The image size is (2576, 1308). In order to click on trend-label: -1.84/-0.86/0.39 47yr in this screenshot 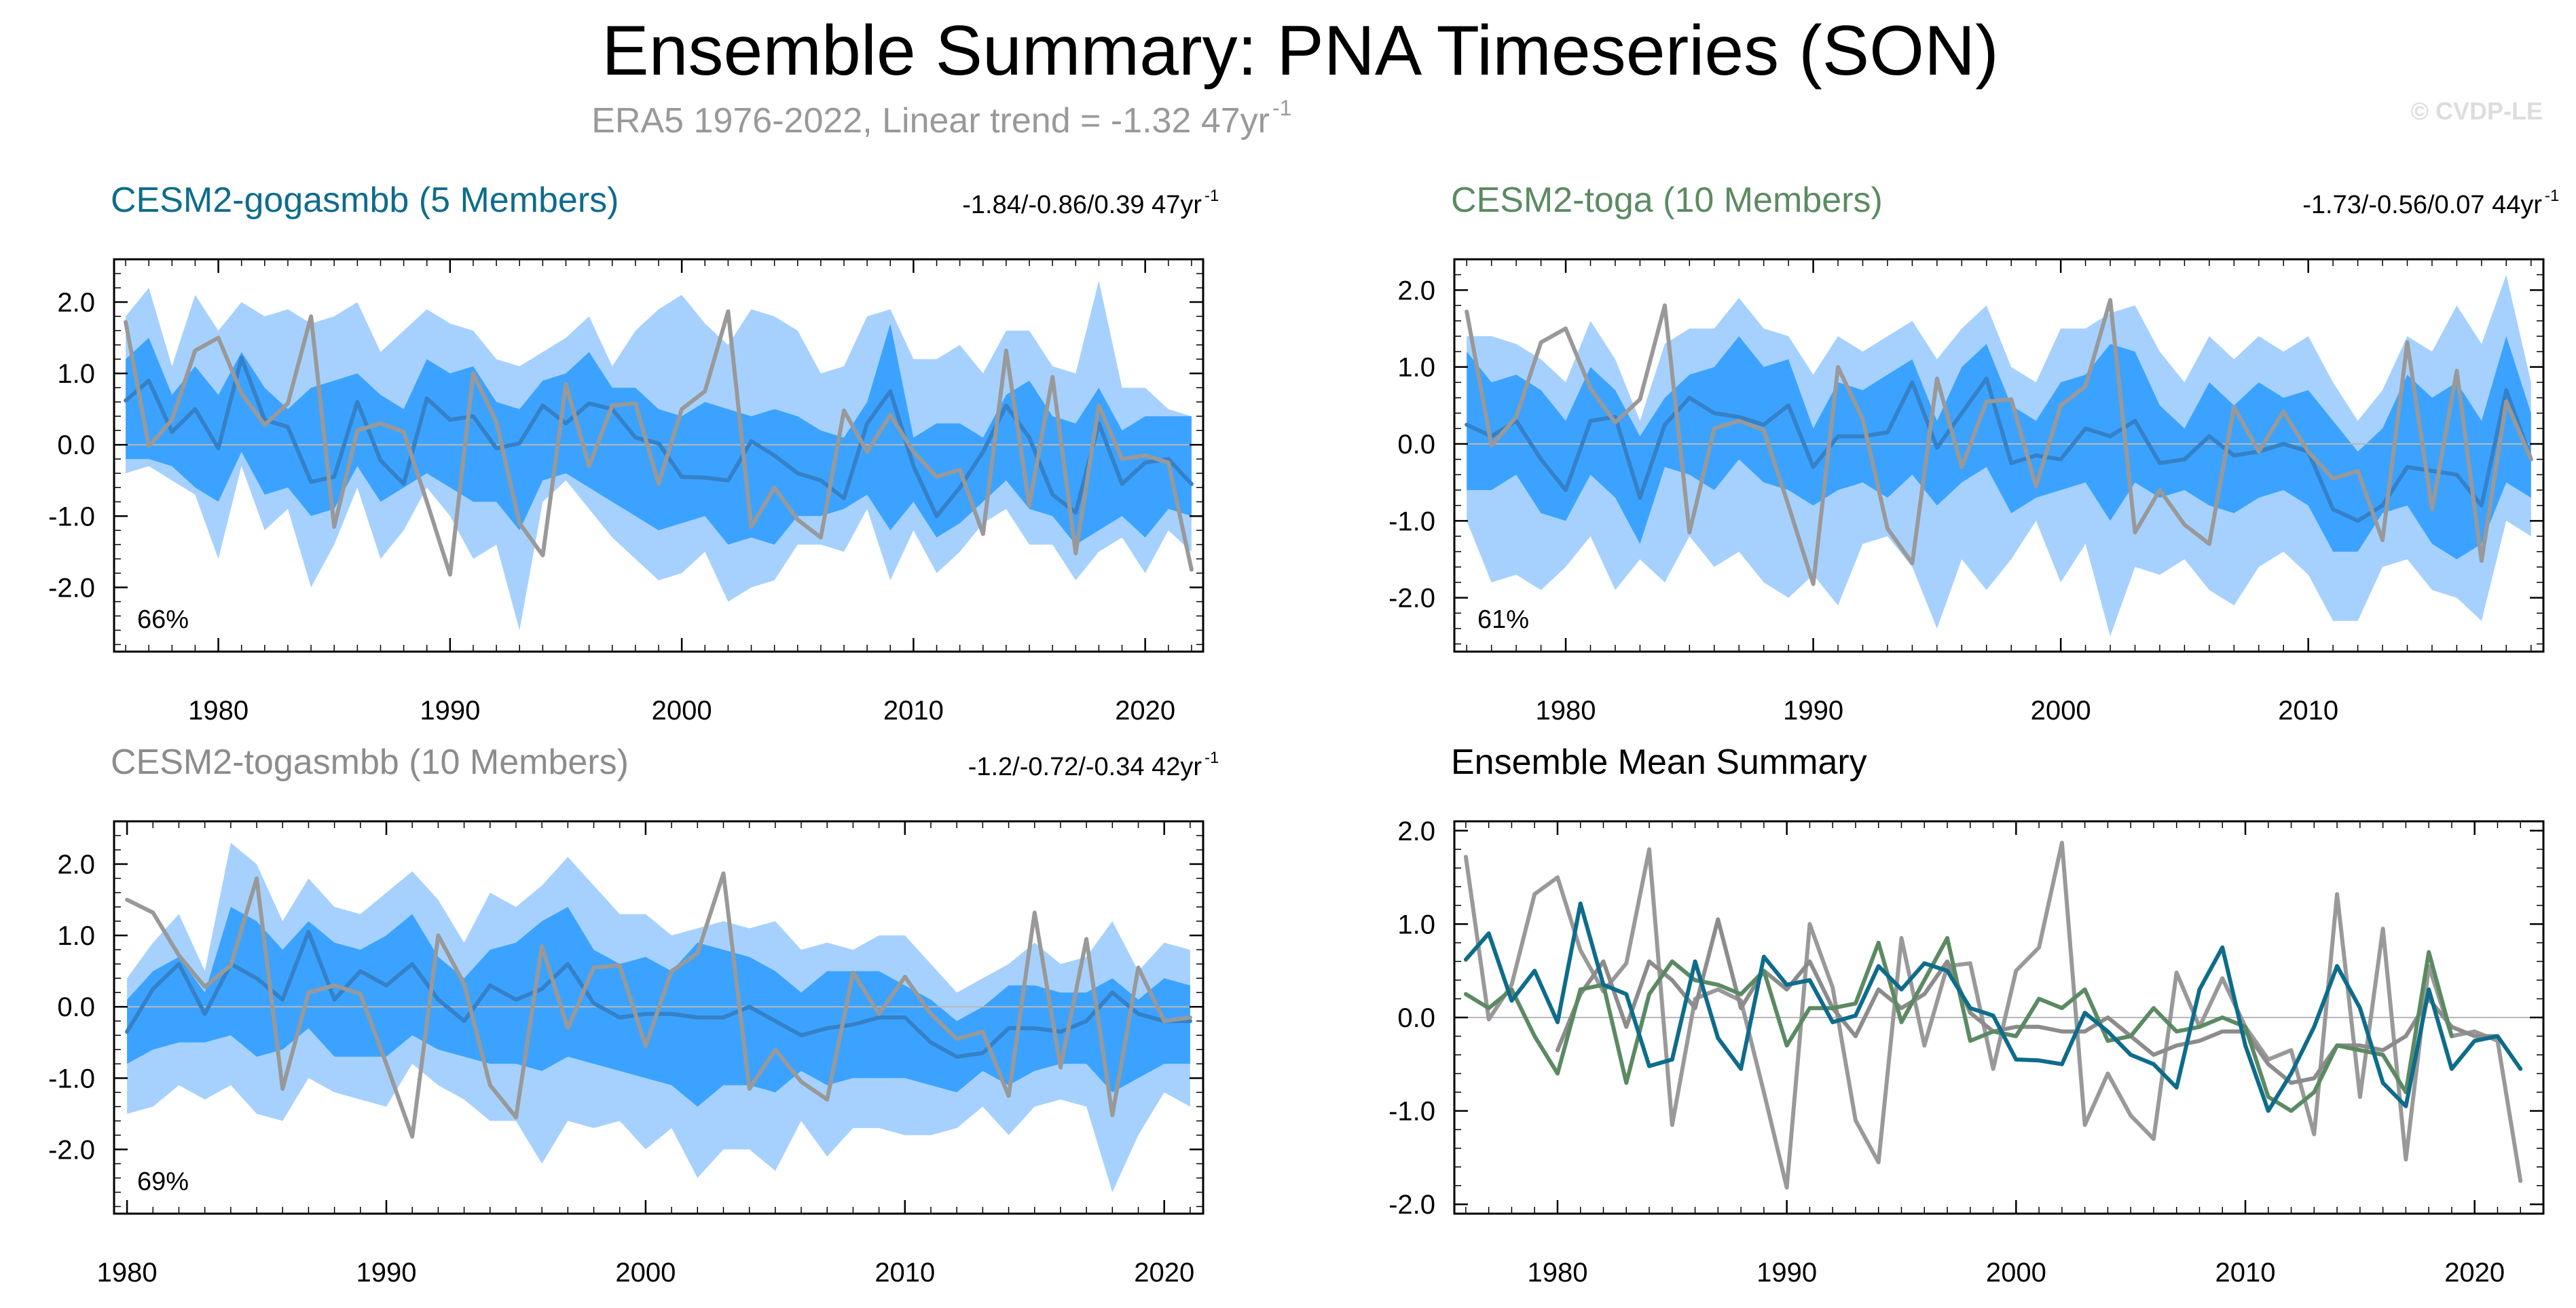, I will do `click(1082, 205)`.